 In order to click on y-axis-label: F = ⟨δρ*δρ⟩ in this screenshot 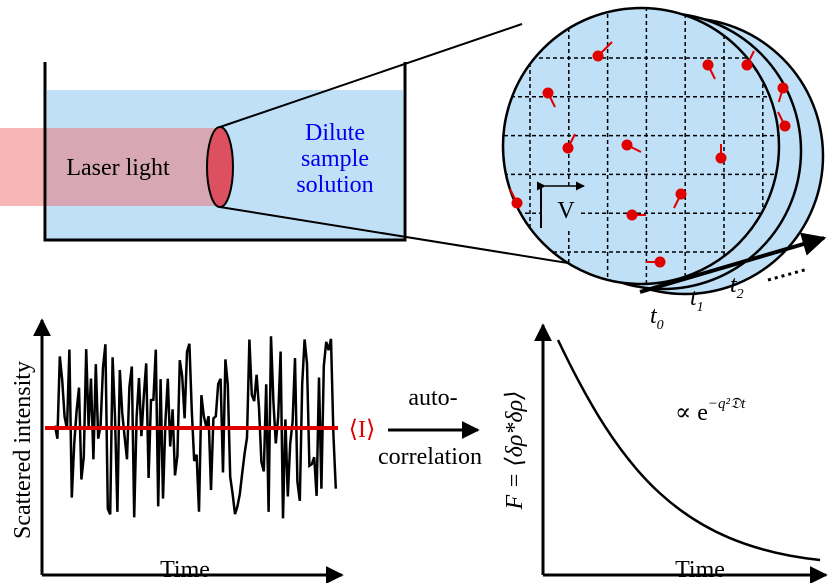, I will do `click(515, 451)`.